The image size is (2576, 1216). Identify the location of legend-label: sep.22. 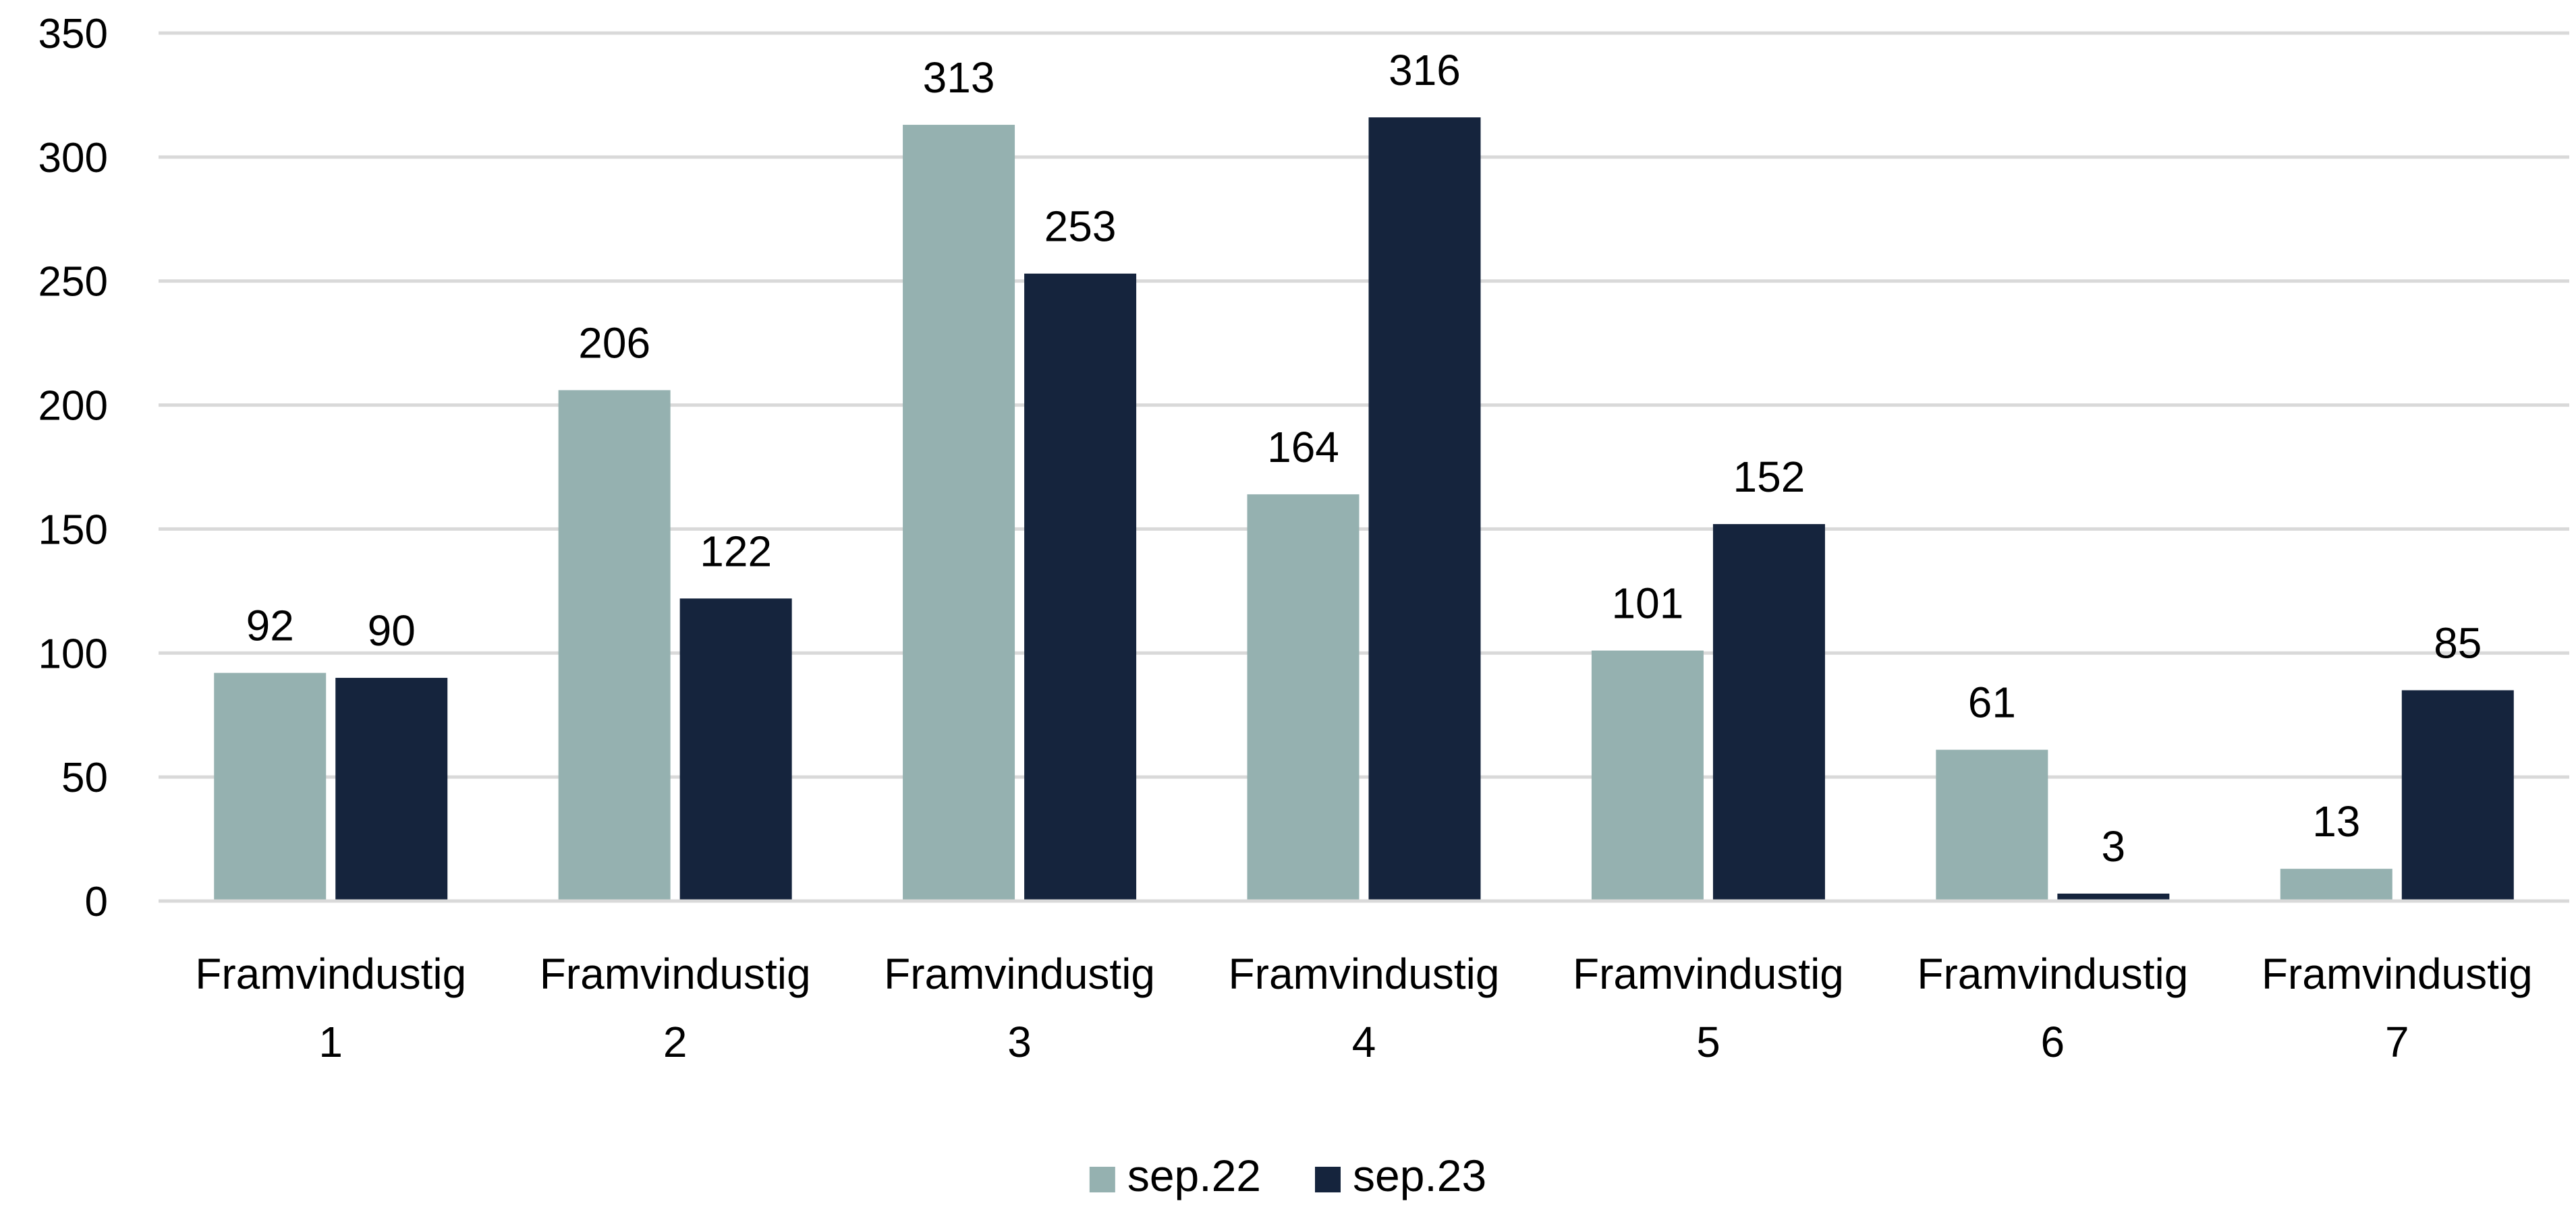
(1194, 1175).